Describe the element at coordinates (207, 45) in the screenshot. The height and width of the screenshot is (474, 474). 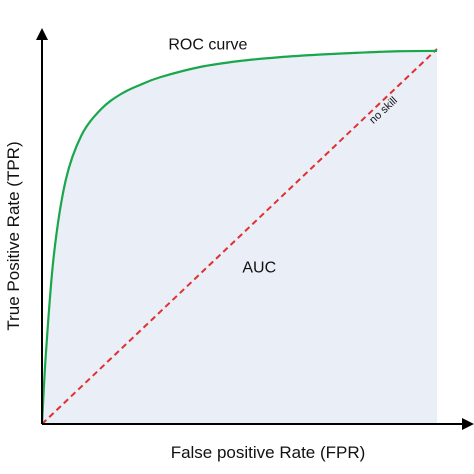
I see `roc-curve-label: ROC curve` at that location.